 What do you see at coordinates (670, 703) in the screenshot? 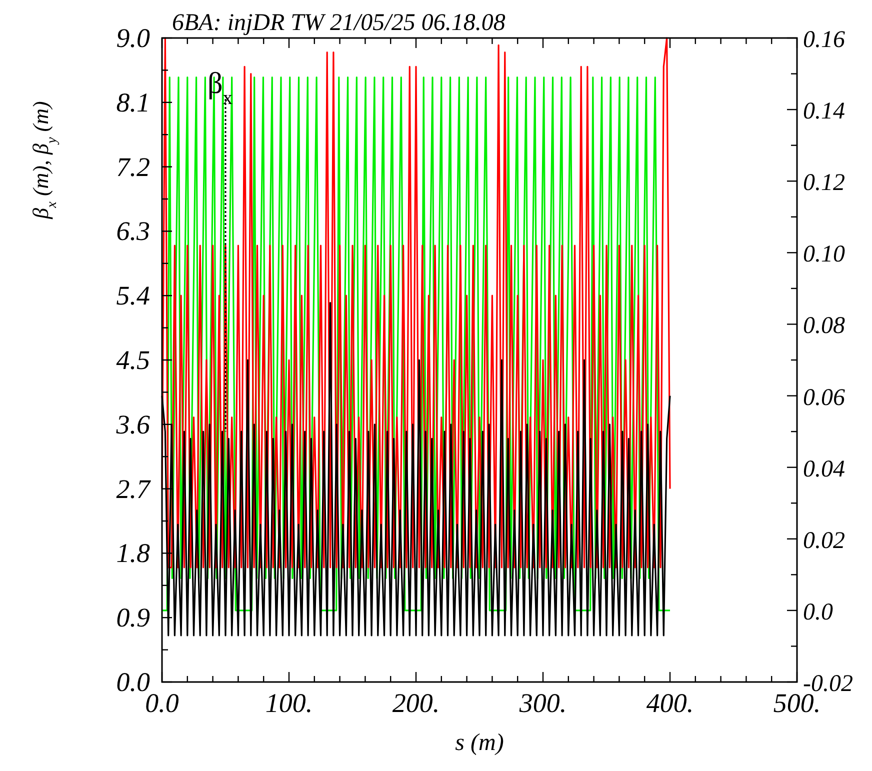
I see `x-tick-label: 400.` at bounding box center [670, 703].